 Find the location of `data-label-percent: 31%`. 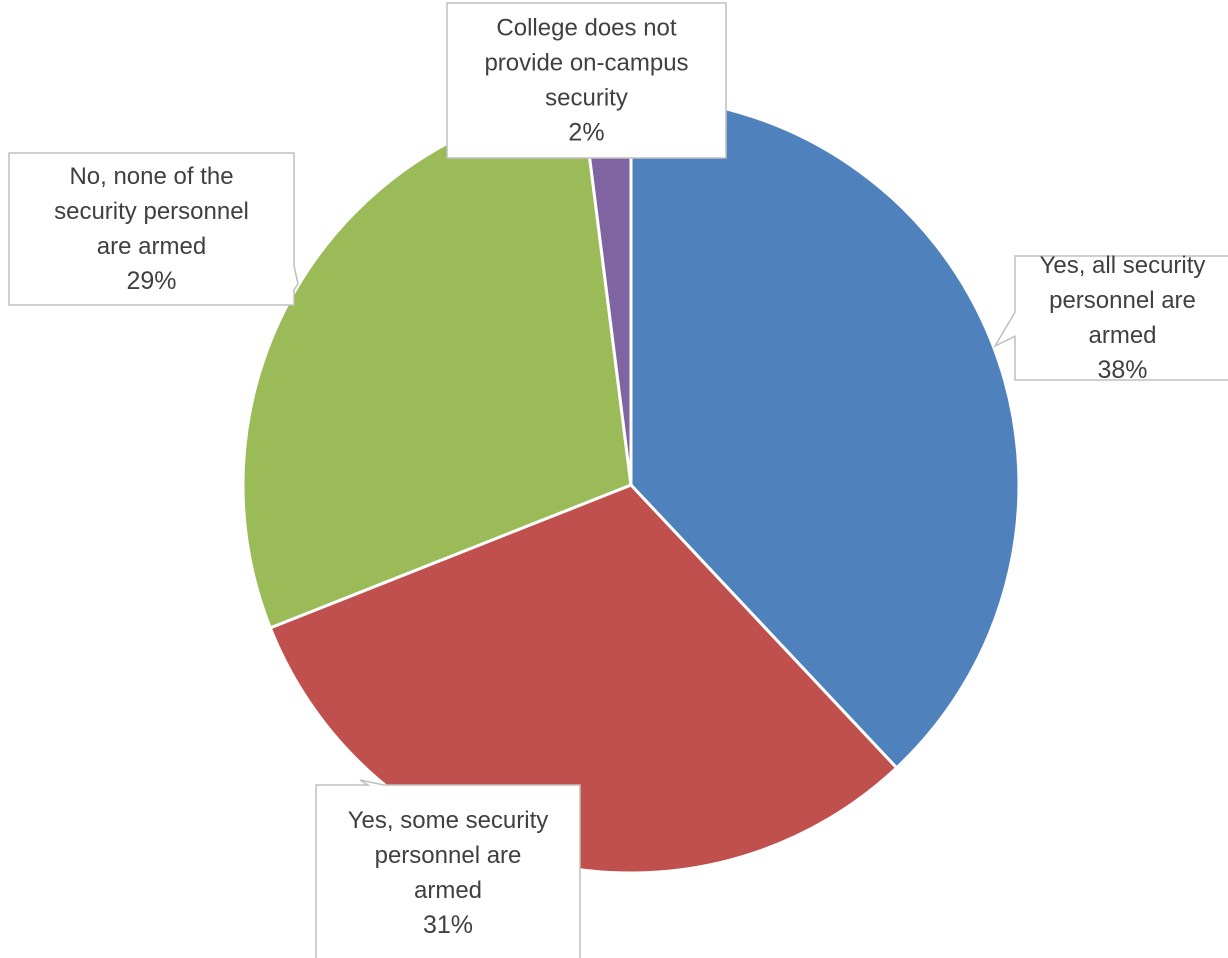

data-label-percent: 31% is located at coordinates (448, 925).